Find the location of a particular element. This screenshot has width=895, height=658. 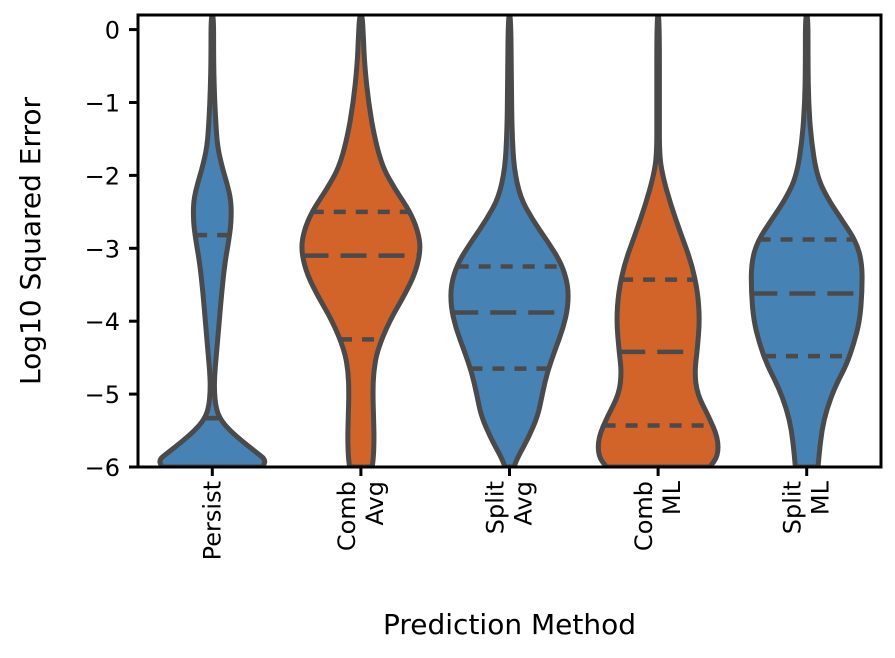

y-tick-label: −4 is located at coordinates (102, 322).